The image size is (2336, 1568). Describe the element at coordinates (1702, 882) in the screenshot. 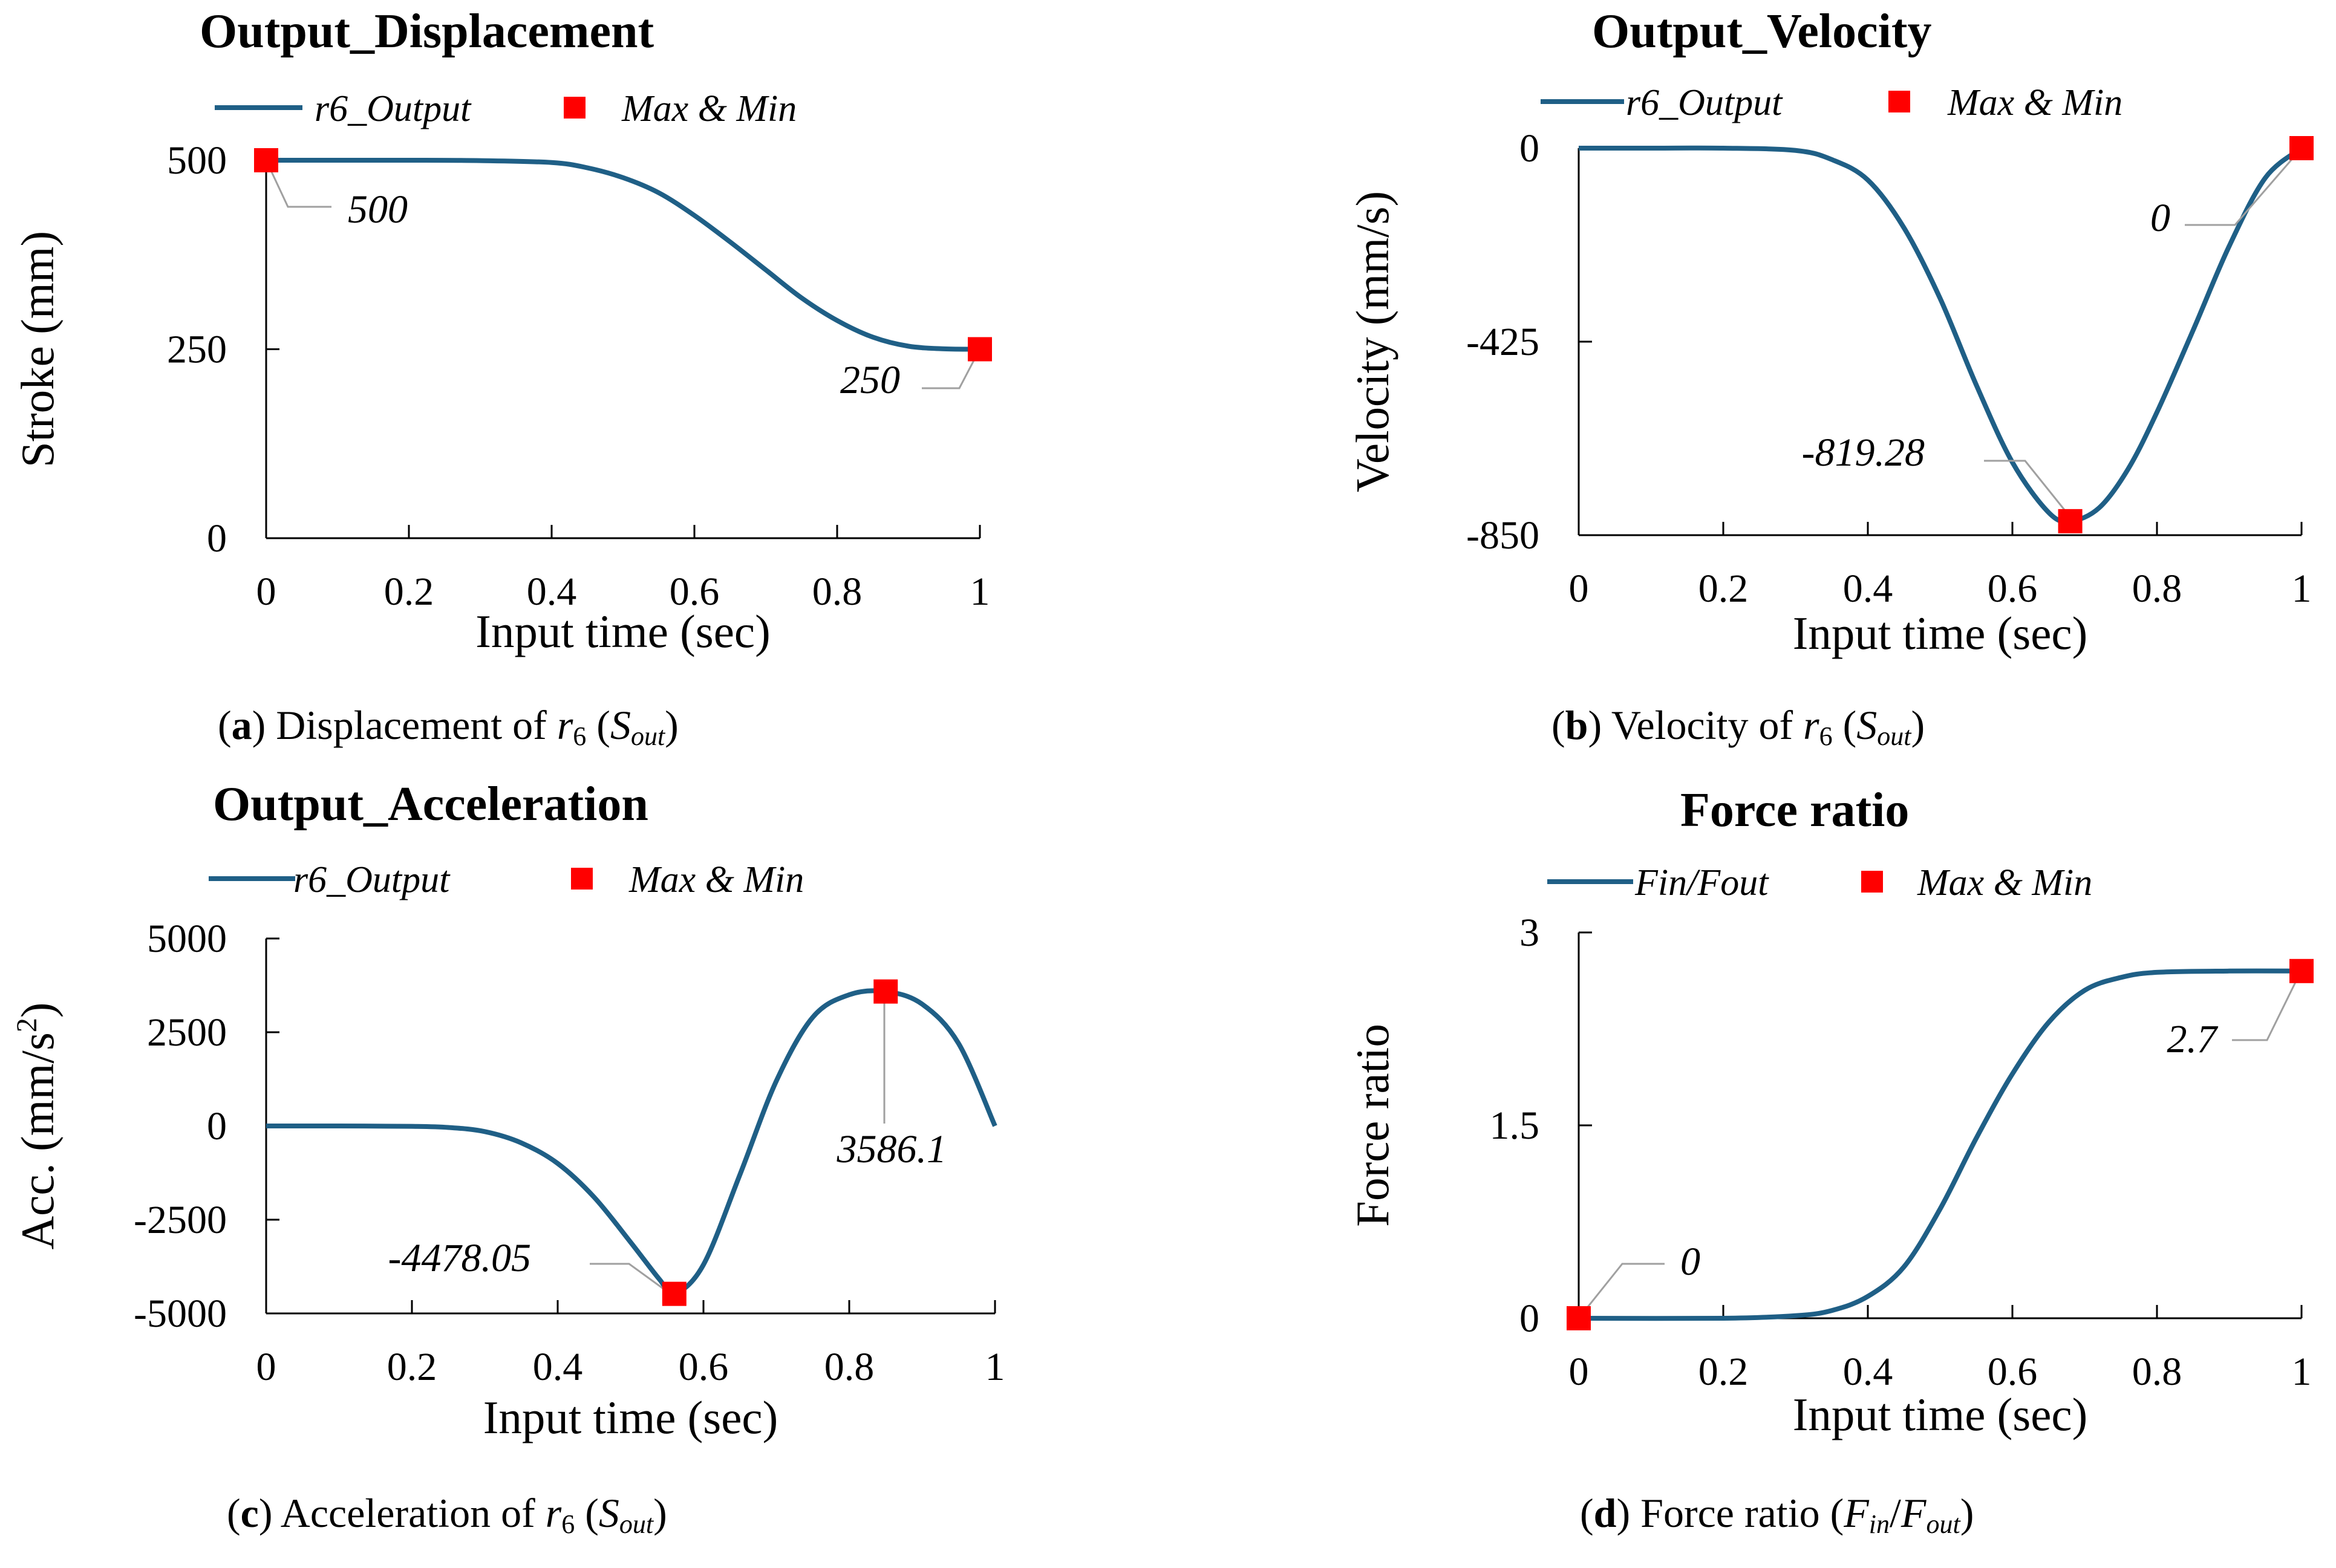

I see `legend-series-label: Fin/Fout` at that location.